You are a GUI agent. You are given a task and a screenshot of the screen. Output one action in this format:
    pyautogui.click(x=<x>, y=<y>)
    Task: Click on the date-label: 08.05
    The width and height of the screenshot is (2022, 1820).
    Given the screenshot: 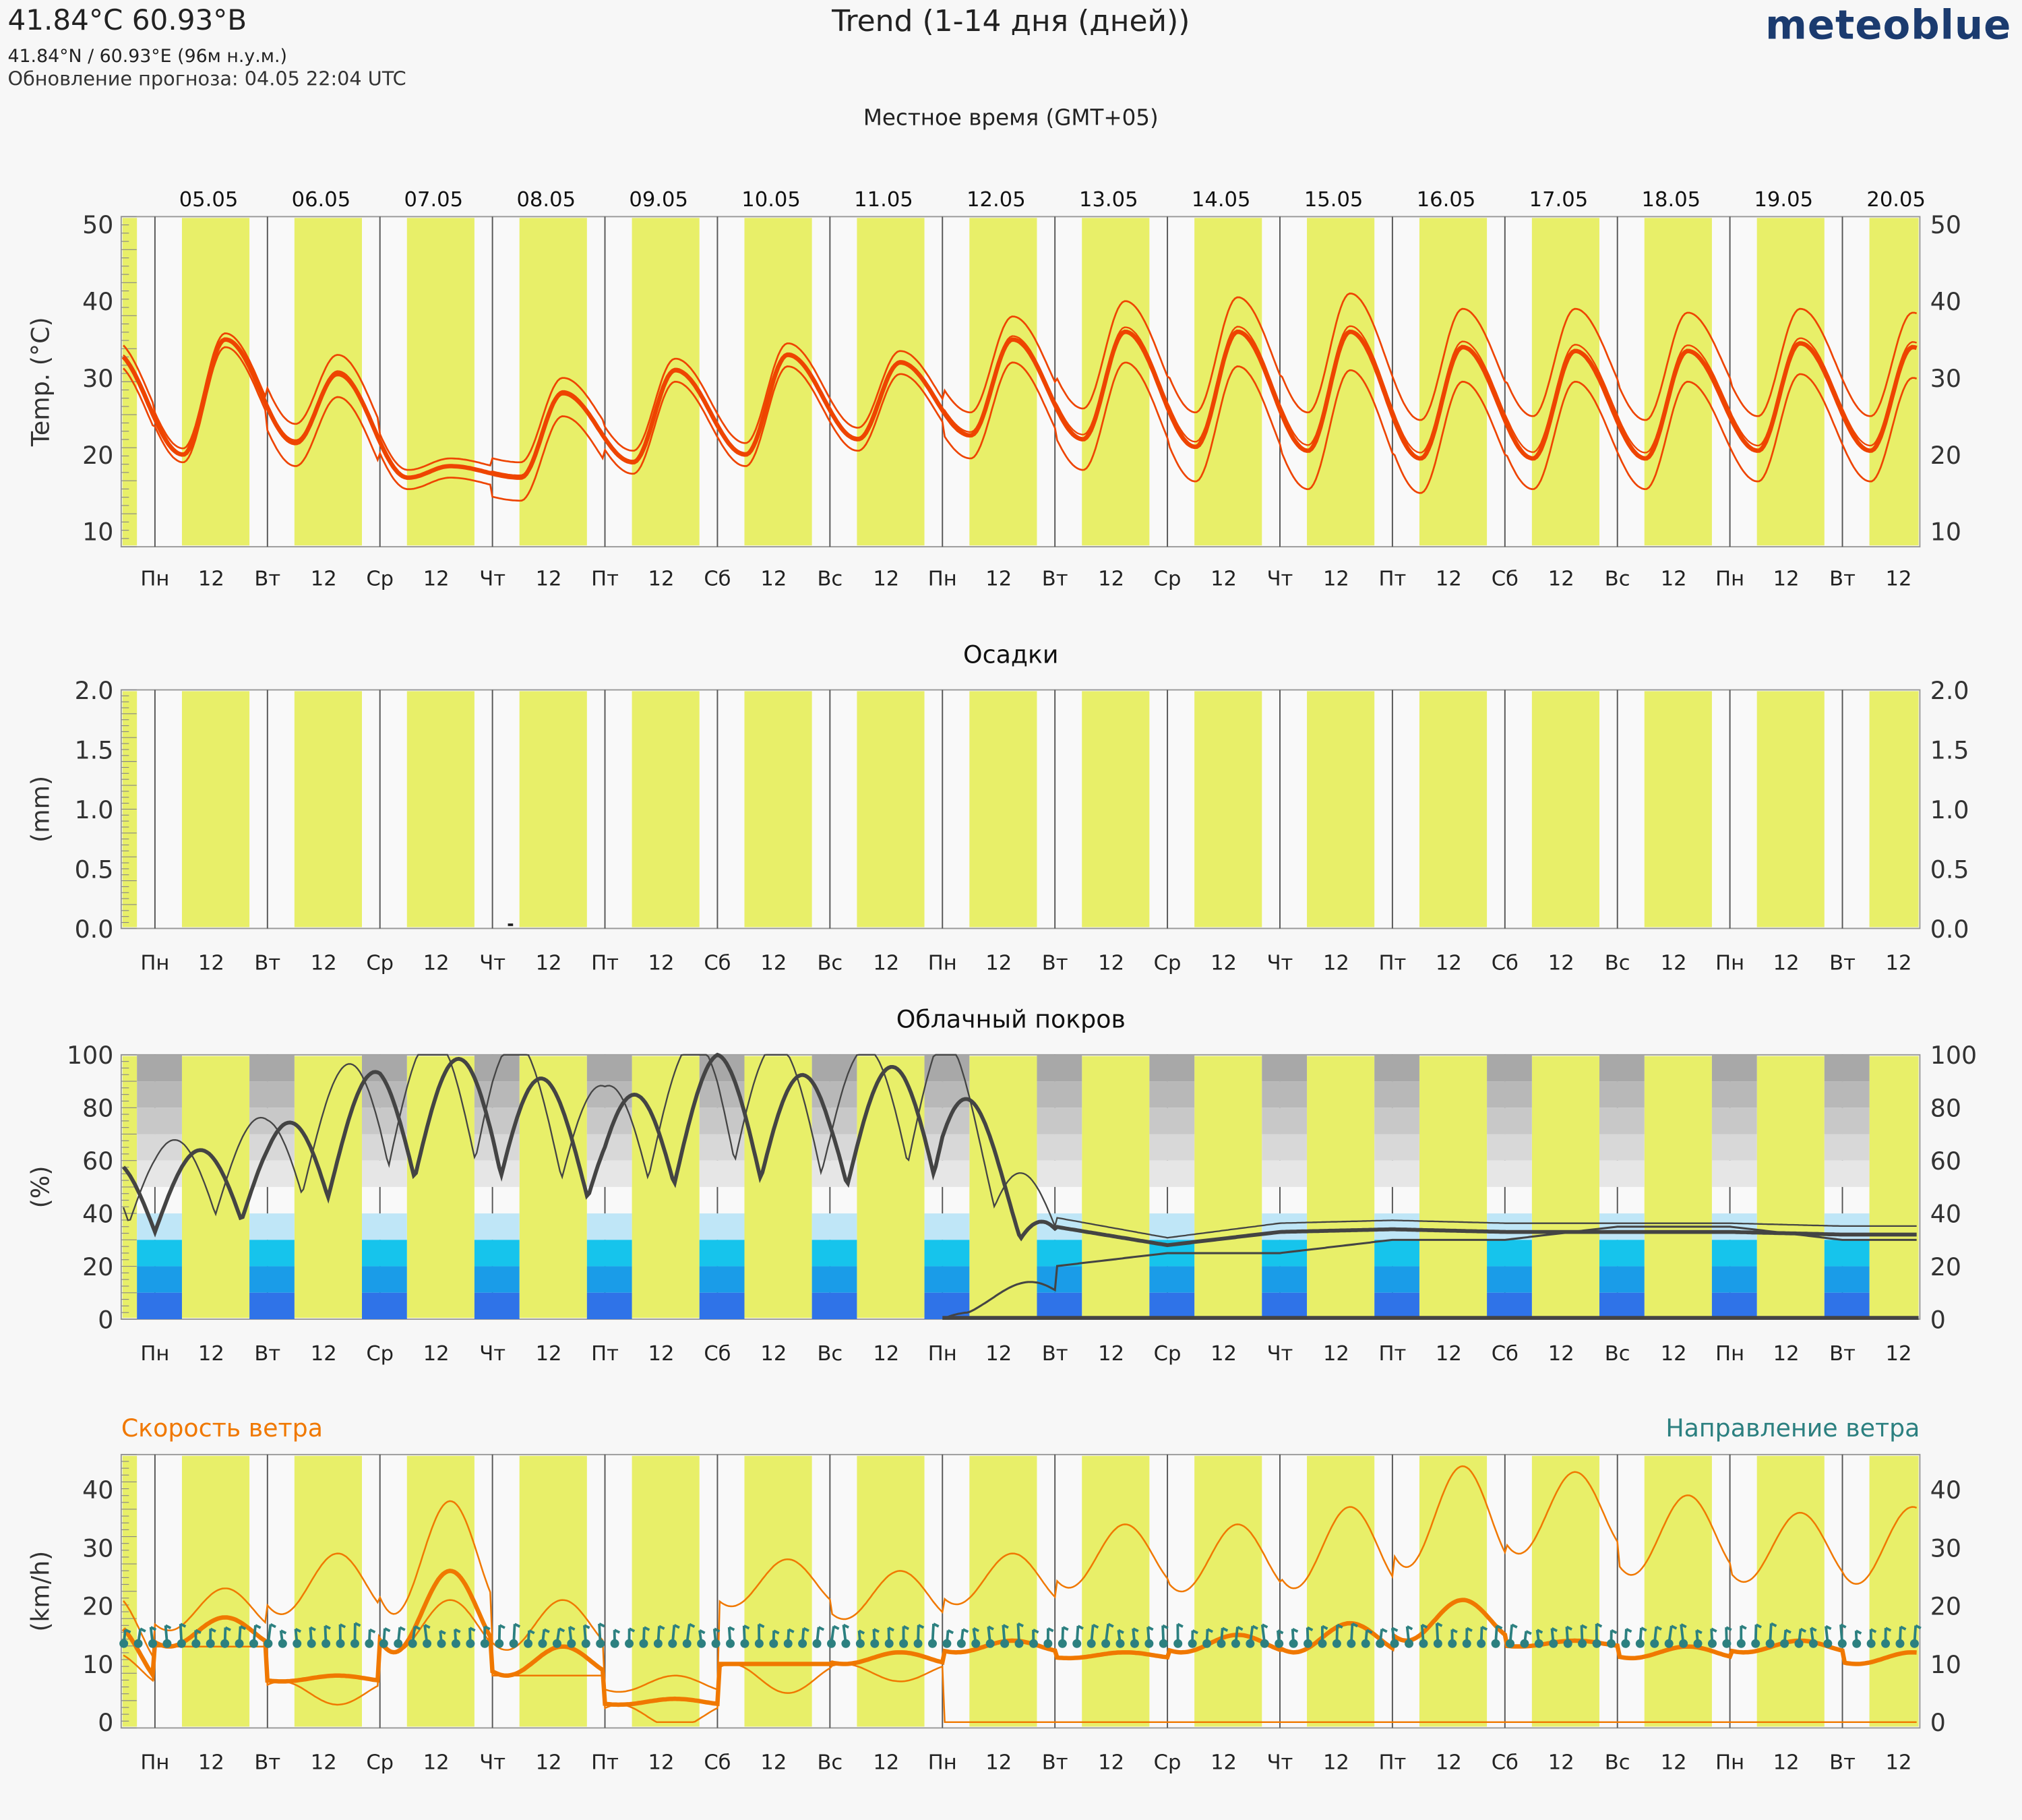 What is the action you would take?
    pyautogui.click(x=546, y=200)
    